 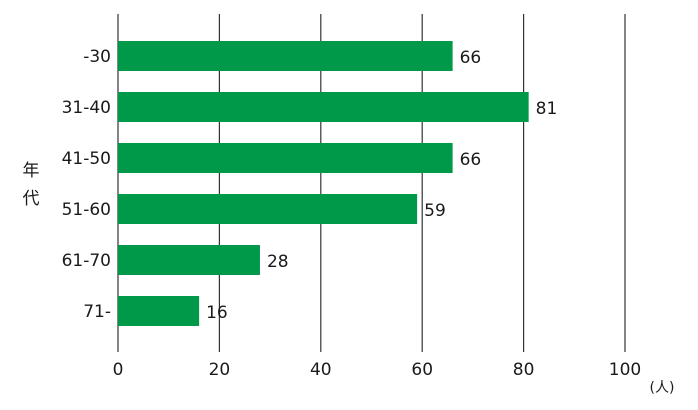 What do you see at coordinates (159, 311) in the screenshot?
I see `bar-71-` at bounding box center [159, 311].